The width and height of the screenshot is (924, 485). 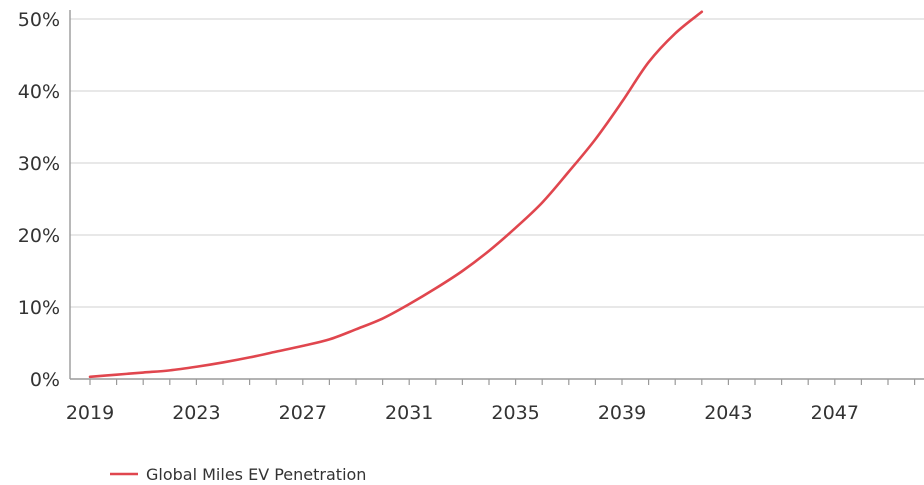 I want to click on x-tick-label: 2043, so click(x=728, y=413).